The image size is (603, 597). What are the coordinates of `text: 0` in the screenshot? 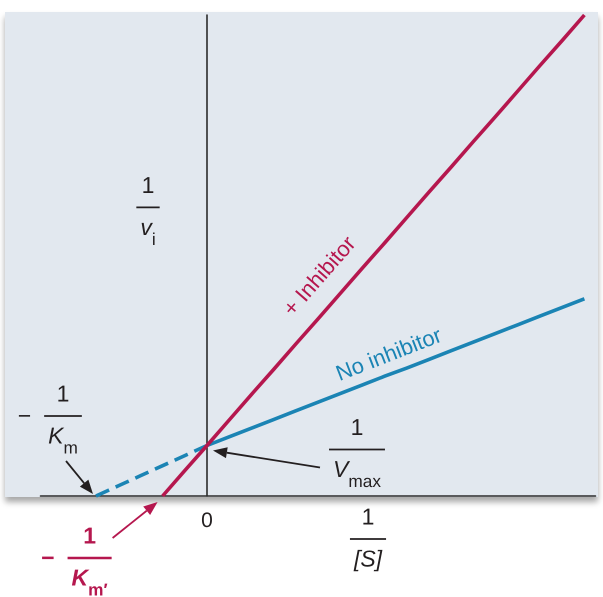 It's located at (207, 520).